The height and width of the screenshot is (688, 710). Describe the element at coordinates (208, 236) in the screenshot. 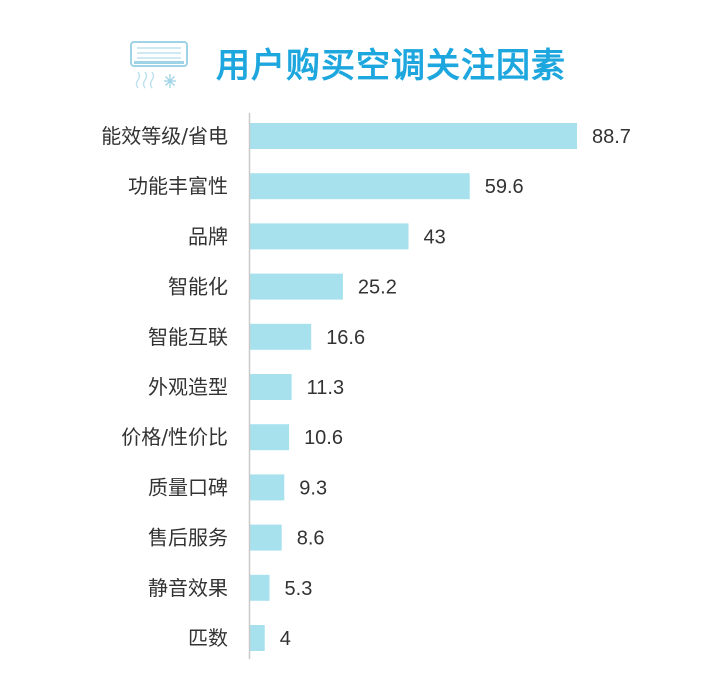

I see `category-label: 品牌` at that location.